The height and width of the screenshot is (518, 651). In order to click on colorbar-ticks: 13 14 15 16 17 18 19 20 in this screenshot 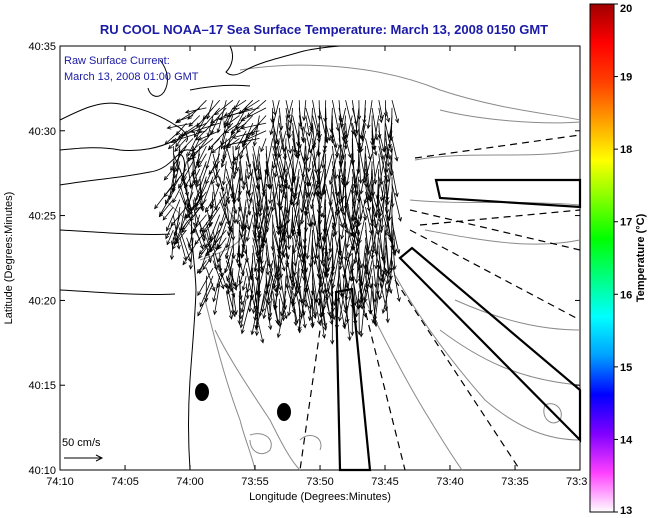, I will do `click(623, 260)`.